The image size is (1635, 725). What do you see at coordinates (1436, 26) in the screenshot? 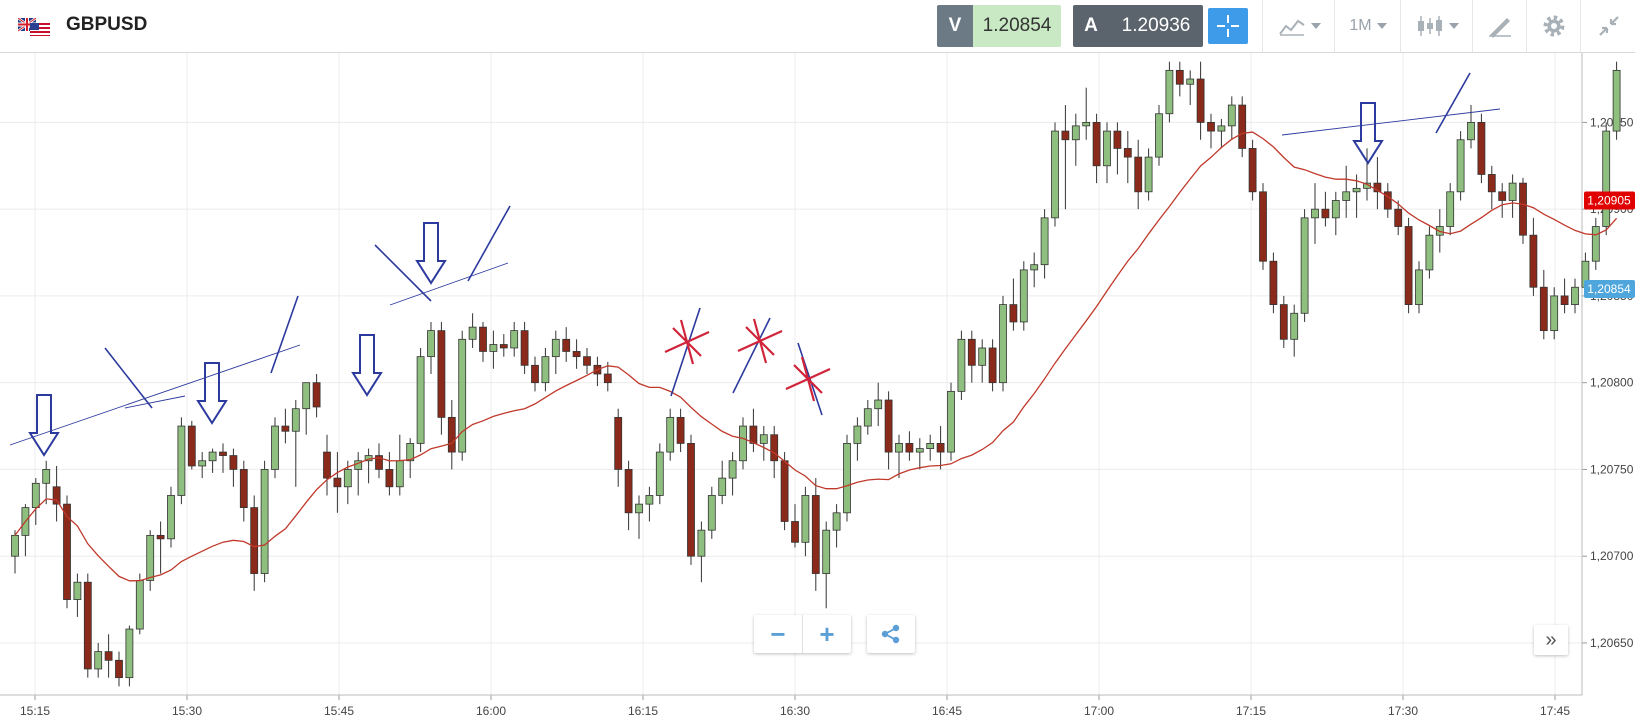
I see `candlestick-button` at bounding box center [1436, 26].